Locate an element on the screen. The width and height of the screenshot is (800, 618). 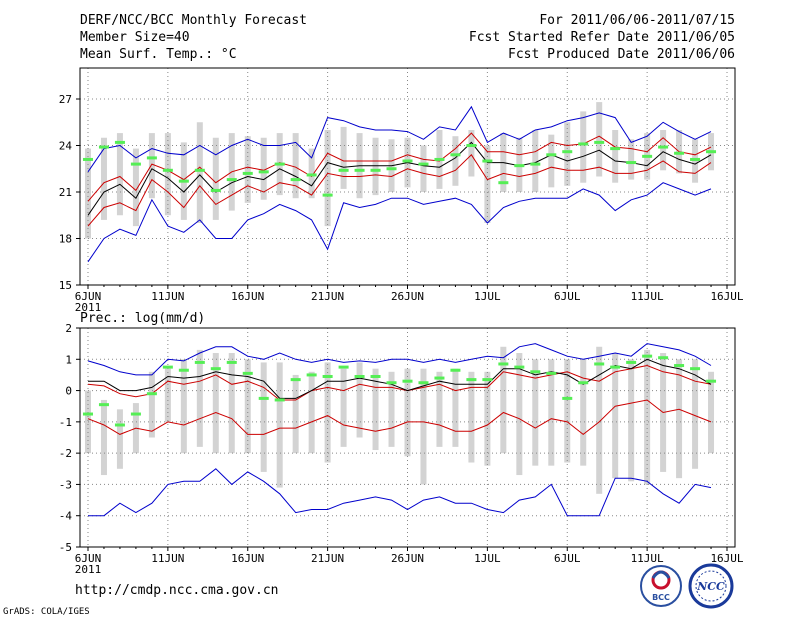
temp-x-tick-label-0: 6JUN is located at coordinates (88, 296).